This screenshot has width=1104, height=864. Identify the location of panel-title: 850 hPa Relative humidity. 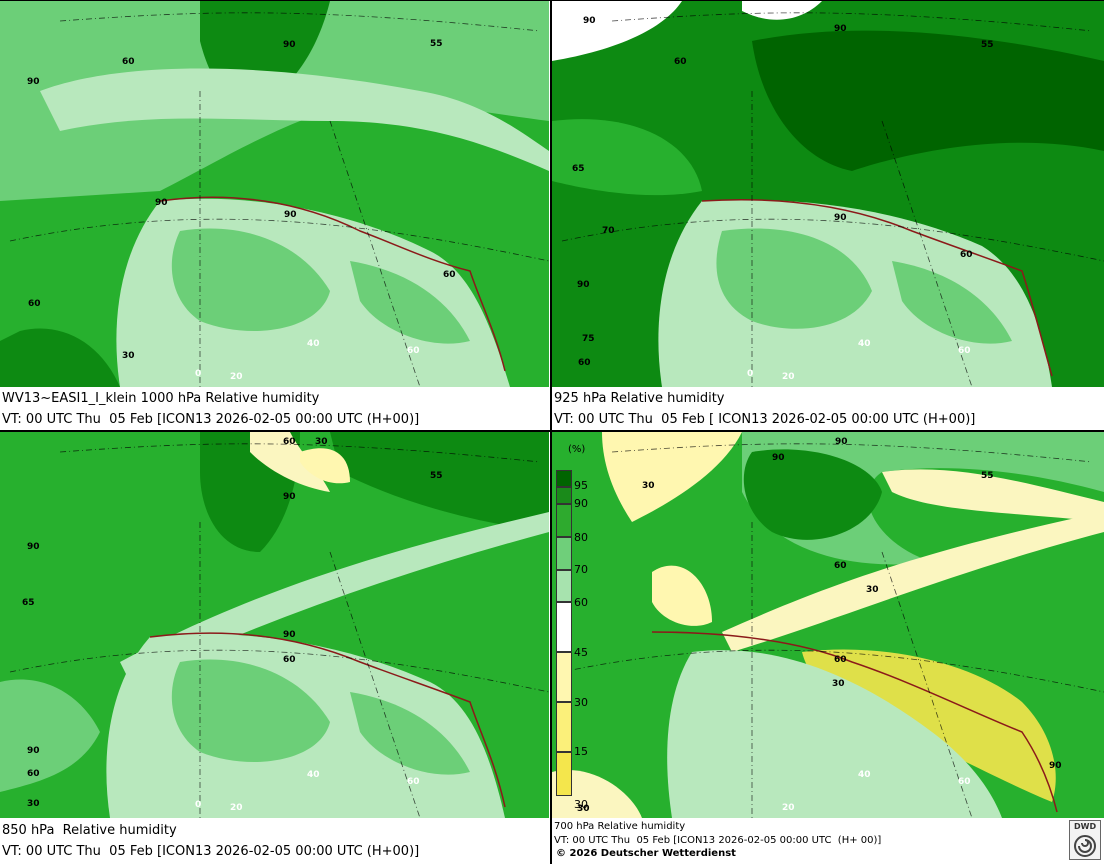
(89, 830).